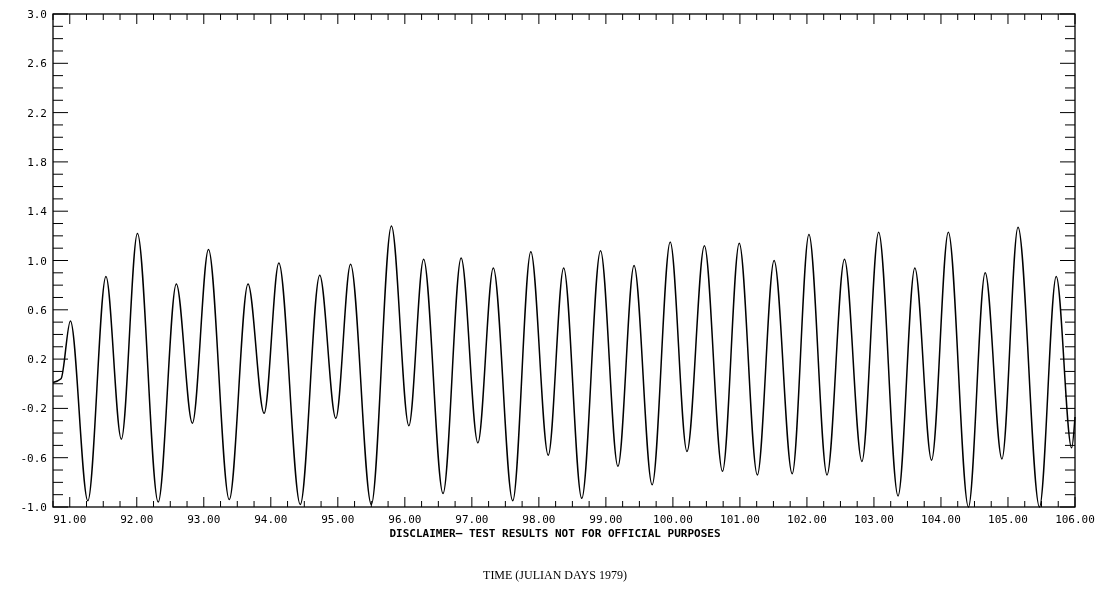  What do you see at coordinates (555, 533) in the screenshot?
I see `text: DISCLAIMER— TEST RESULTS NOT FOR OFFICIAL PURPOSES` at bounding box center [555, 533].